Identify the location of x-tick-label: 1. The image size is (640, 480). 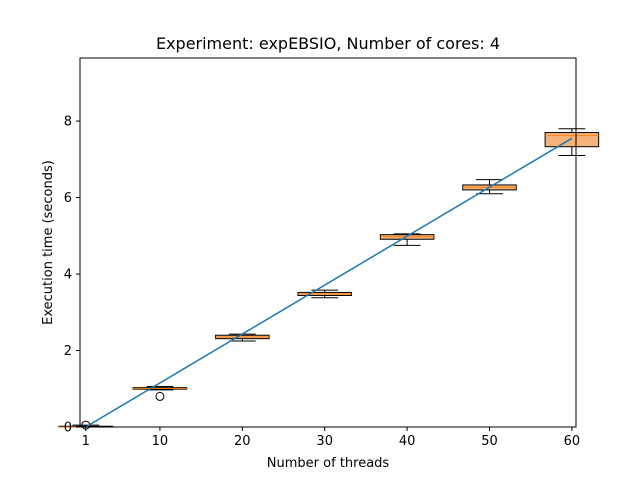
(86, 441).